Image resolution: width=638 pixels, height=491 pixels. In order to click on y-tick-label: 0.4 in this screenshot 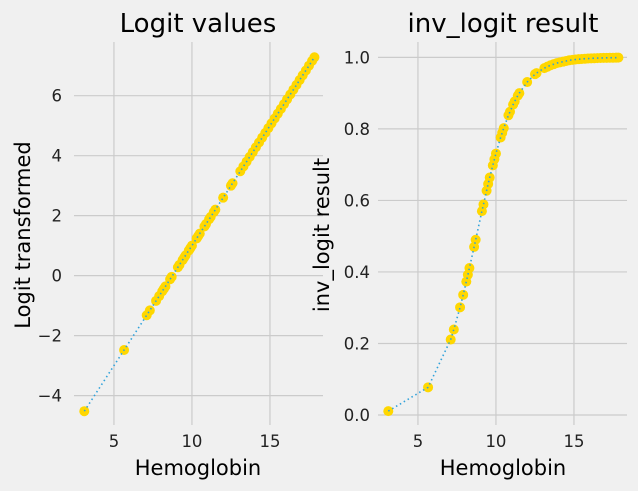, I will do `click(357, 272)`.